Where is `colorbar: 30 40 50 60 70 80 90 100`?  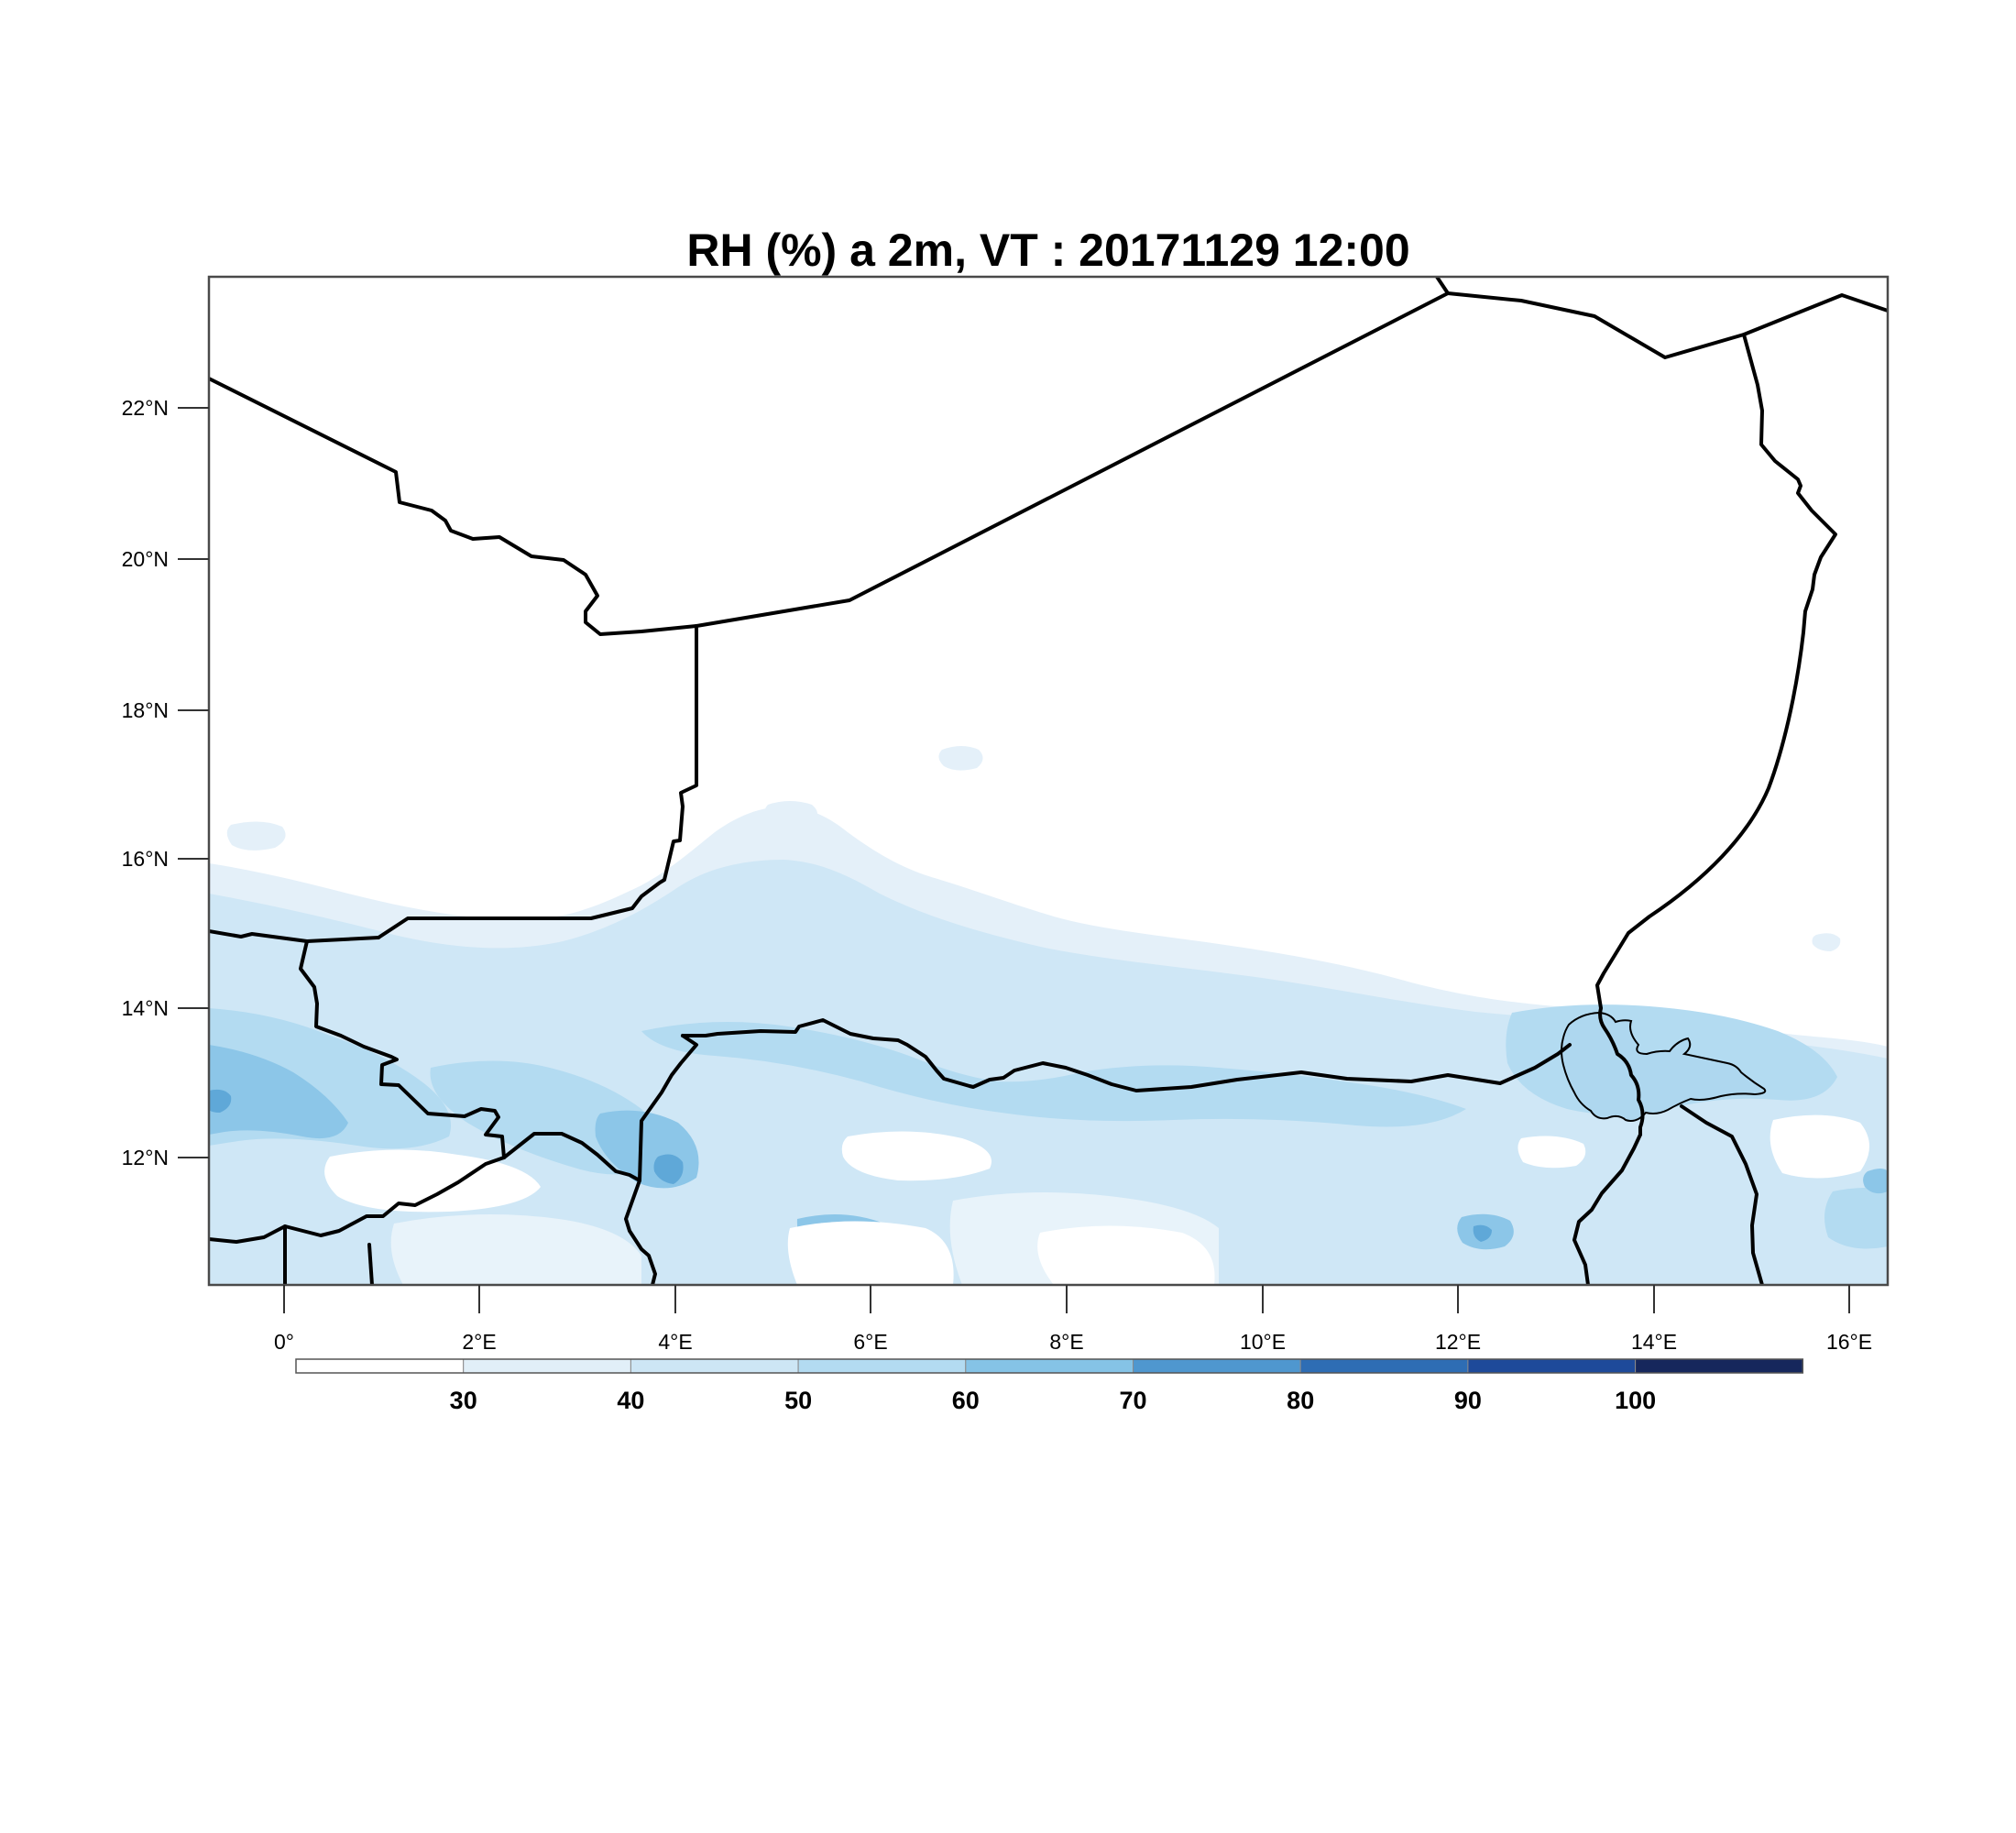 colorbar: 30 40 50 60 70 80 90 100 is located at coordinates (1049, 1386).